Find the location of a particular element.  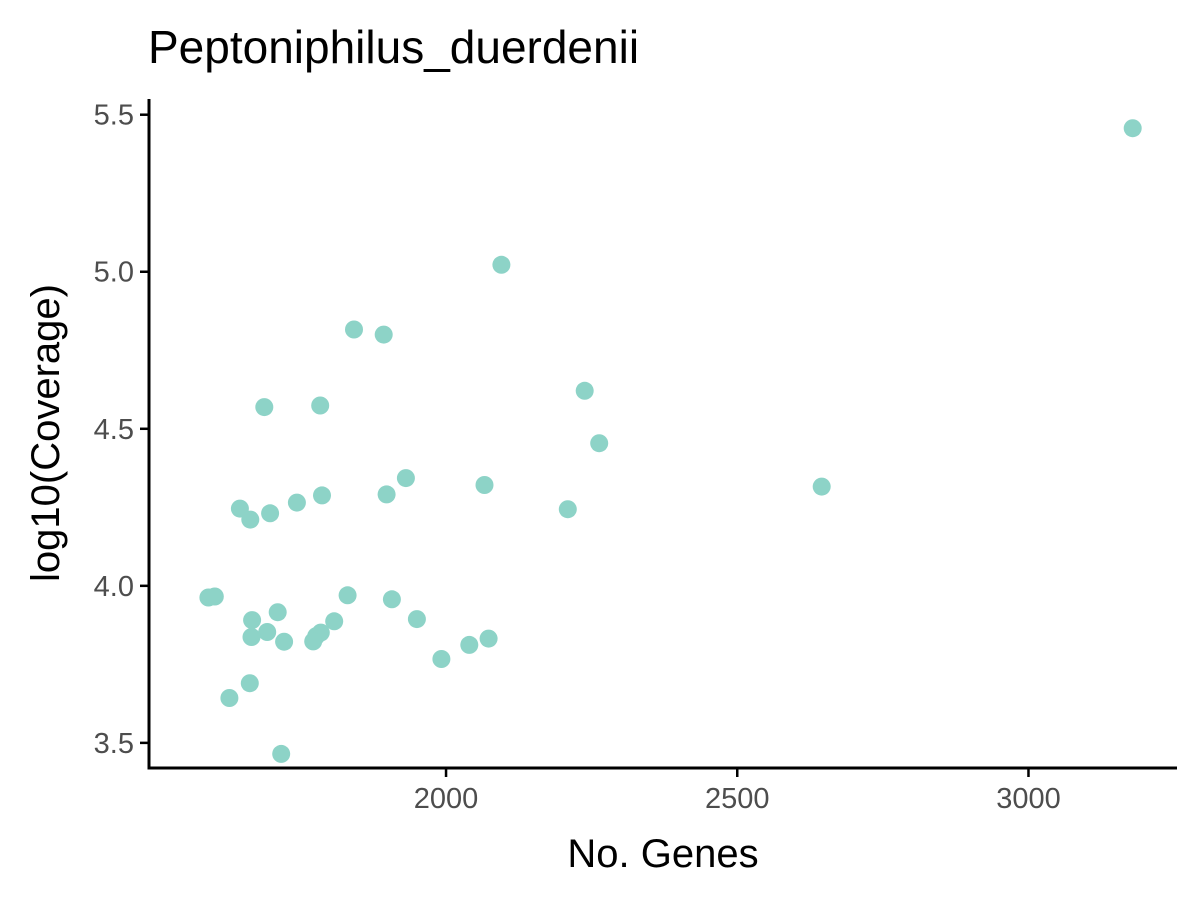

y-tick-label: 5.5 is located at coordinates (114, 116).